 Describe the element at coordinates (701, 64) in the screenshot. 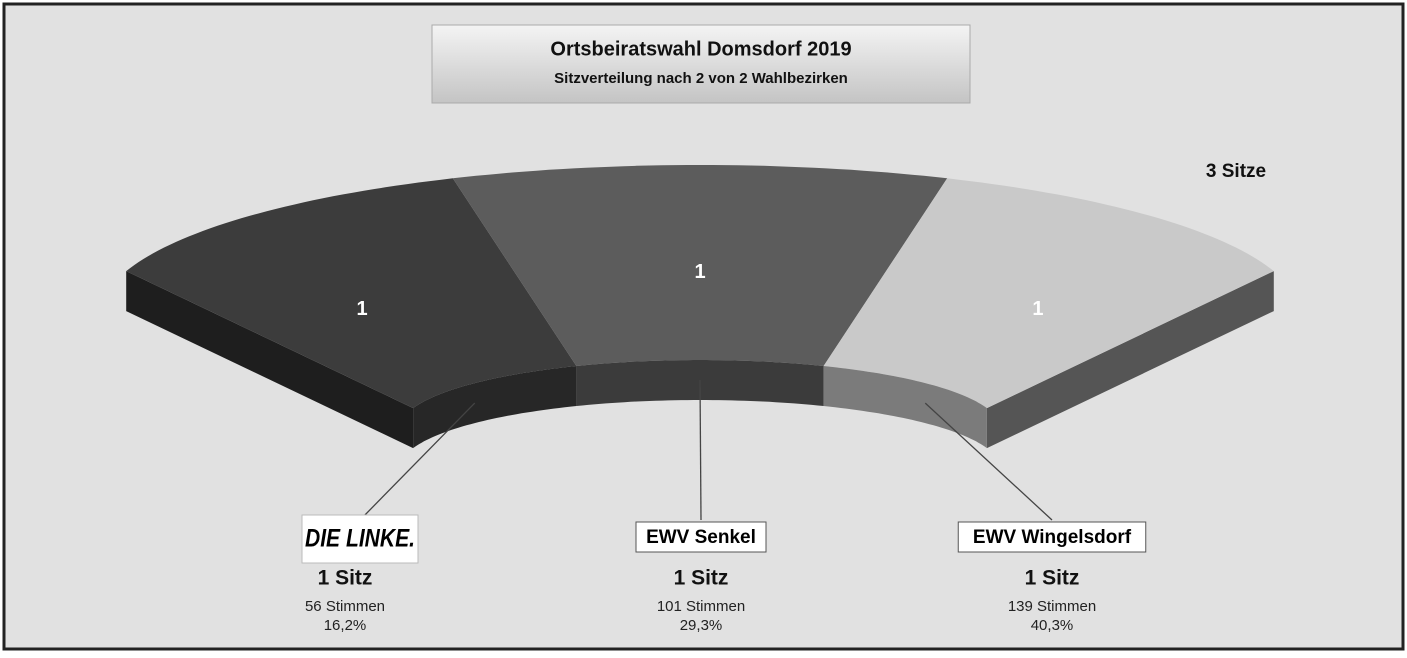

I see `title-box` at that location.